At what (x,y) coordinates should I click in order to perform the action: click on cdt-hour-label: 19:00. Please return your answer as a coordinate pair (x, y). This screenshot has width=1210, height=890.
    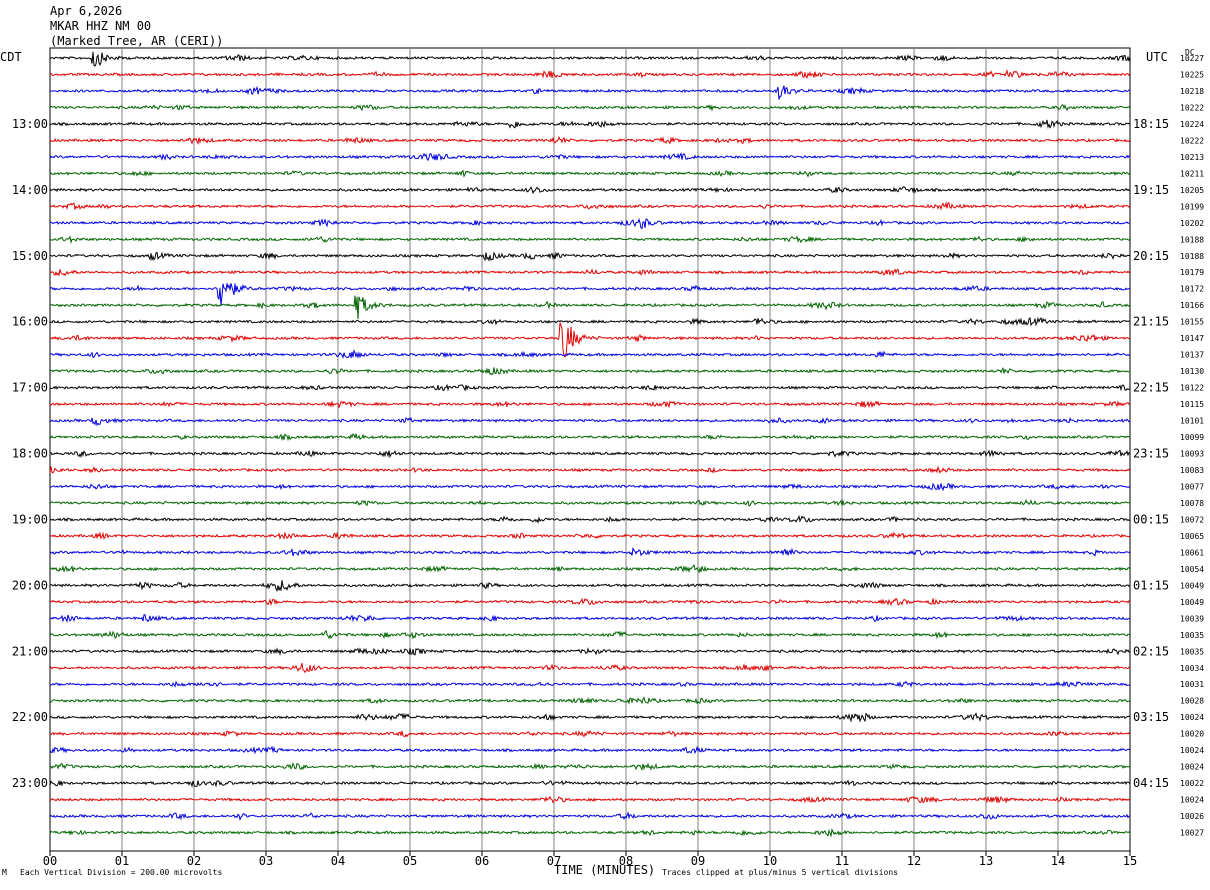
    Looking at the image, I should click on (30, 519).